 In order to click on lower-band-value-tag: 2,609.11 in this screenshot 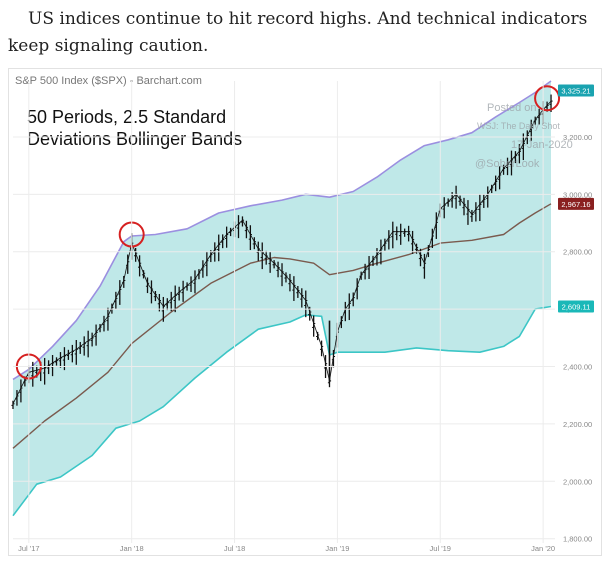, I will do `click(576, 306)`.